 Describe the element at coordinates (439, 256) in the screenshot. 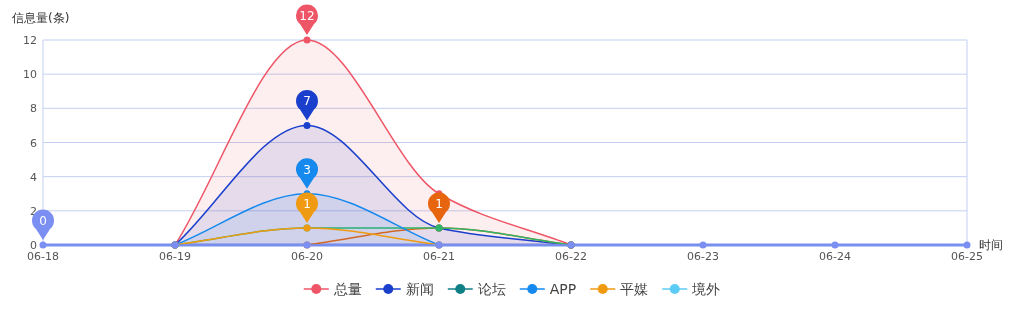

I see `x-tick-label: 06-21` at that location.